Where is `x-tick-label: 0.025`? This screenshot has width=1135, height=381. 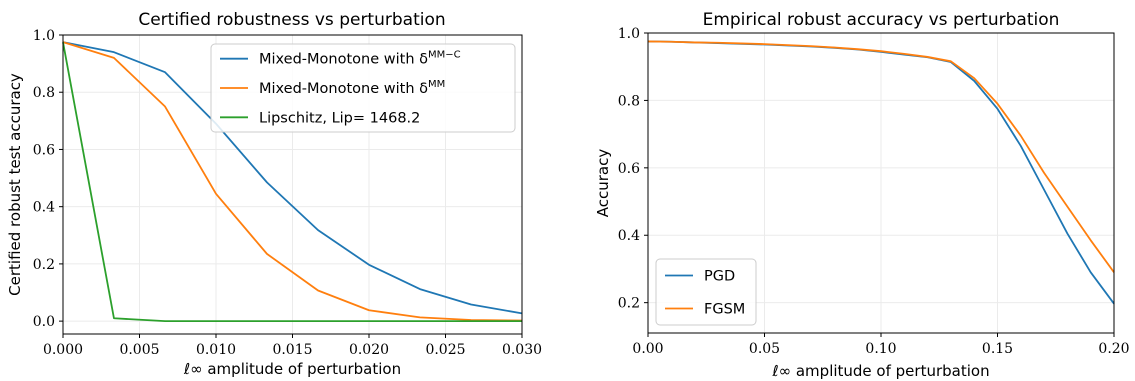
x-tick-label: 0.025 is located at coordinates (445, 350).